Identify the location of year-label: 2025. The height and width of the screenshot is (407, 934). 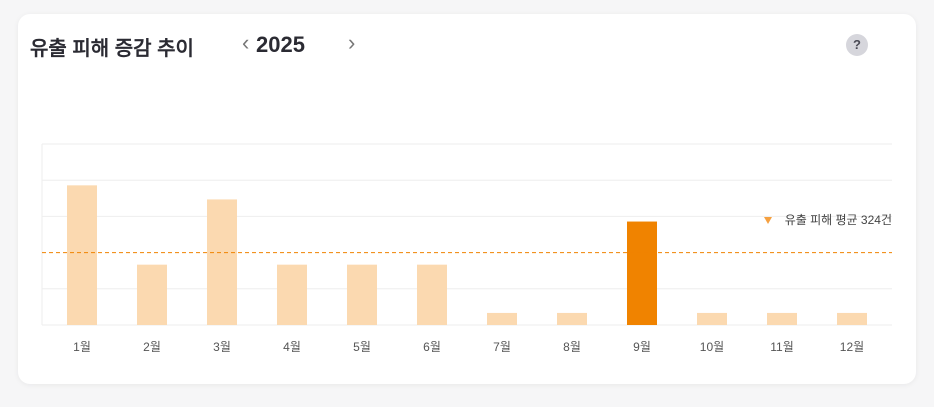
(280, 44).